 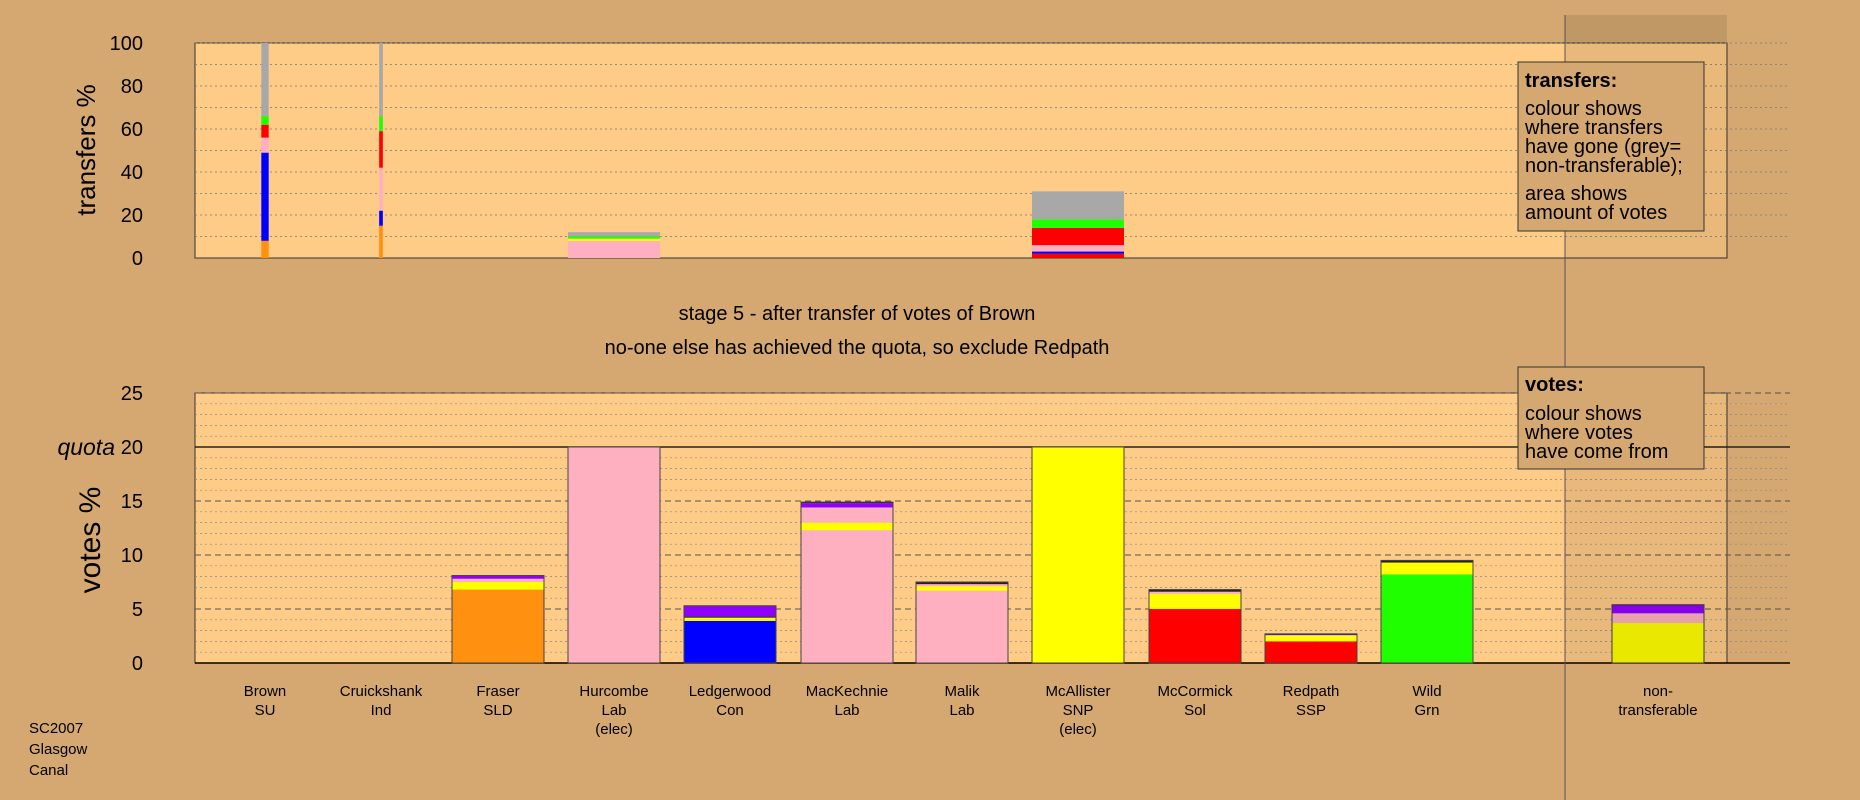 I want to click on x-label-party: transferable, so click(x=1657, y=710).